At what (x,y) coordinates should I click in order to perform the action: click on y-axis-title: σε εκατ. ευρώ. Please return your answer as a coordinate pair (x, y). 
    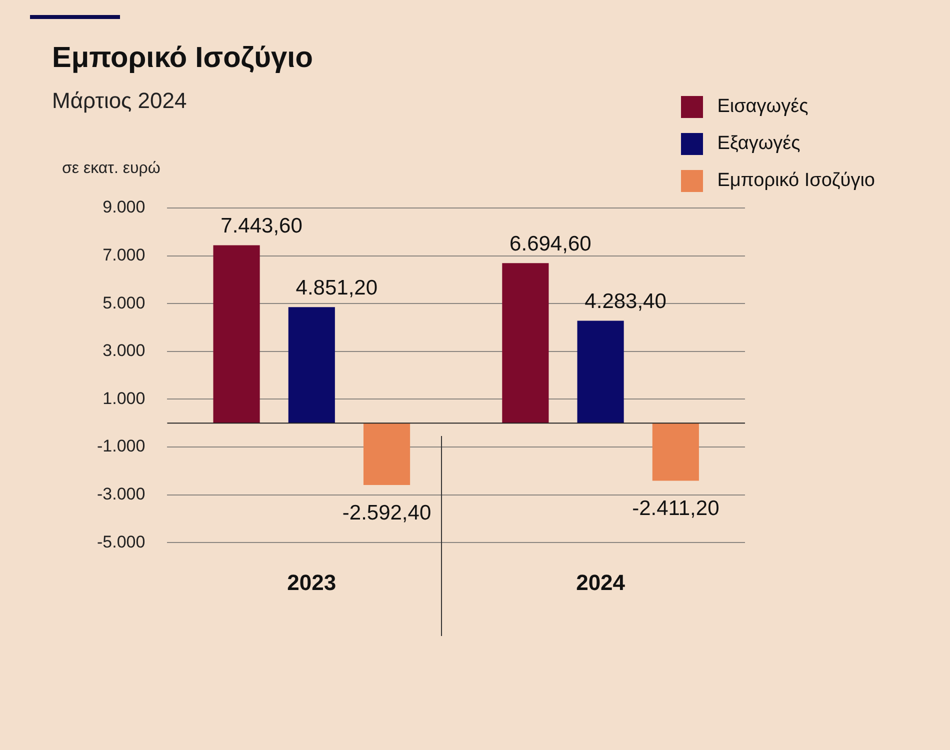
    Looking at the image, I should click on (111, 169).